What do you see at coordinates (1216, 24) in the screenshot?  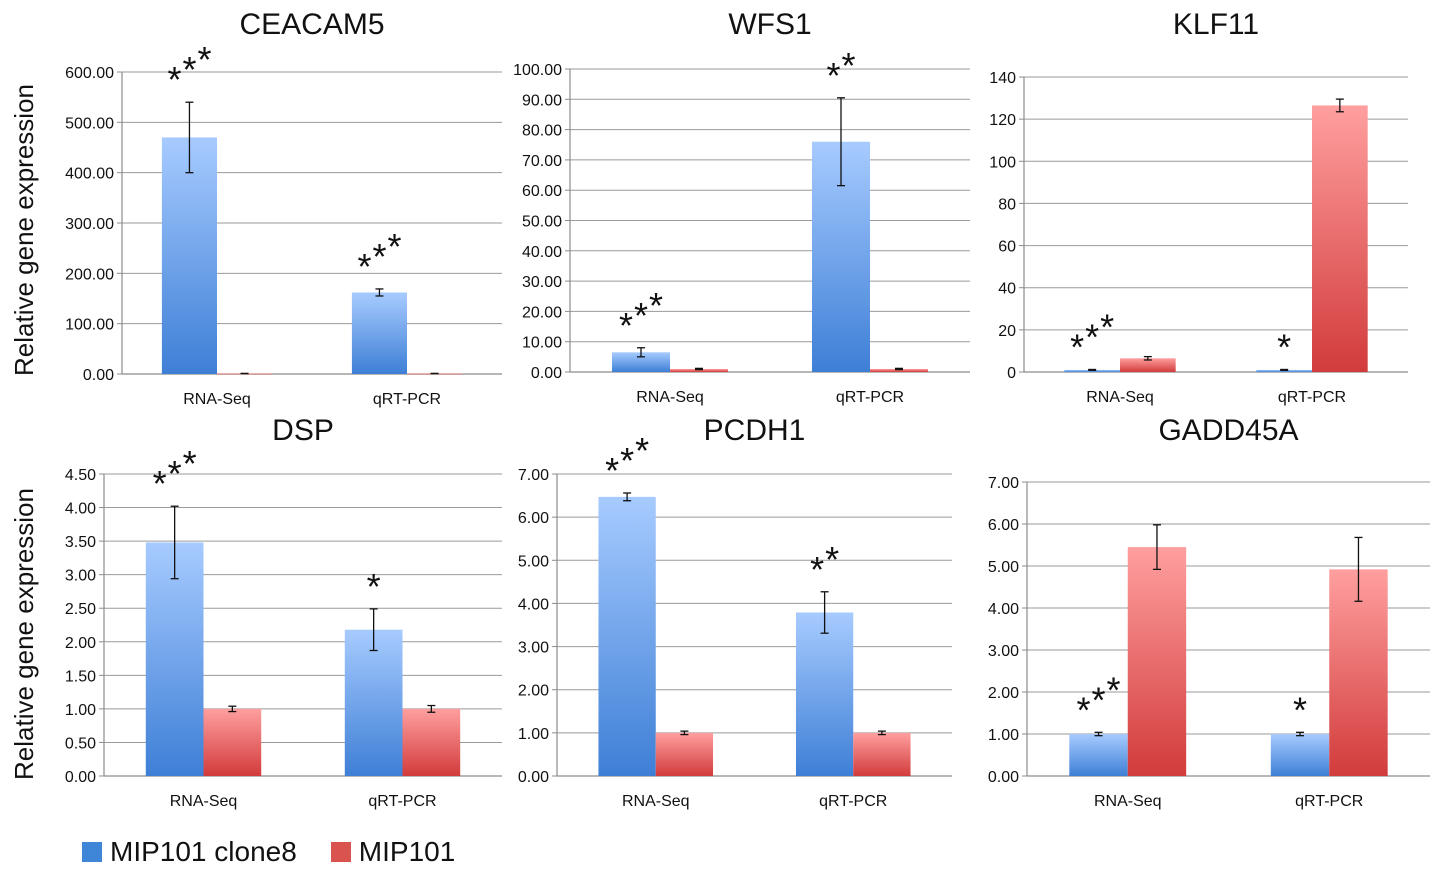 I see `chart-title: KLF11` at bounding box center [1216, 24].